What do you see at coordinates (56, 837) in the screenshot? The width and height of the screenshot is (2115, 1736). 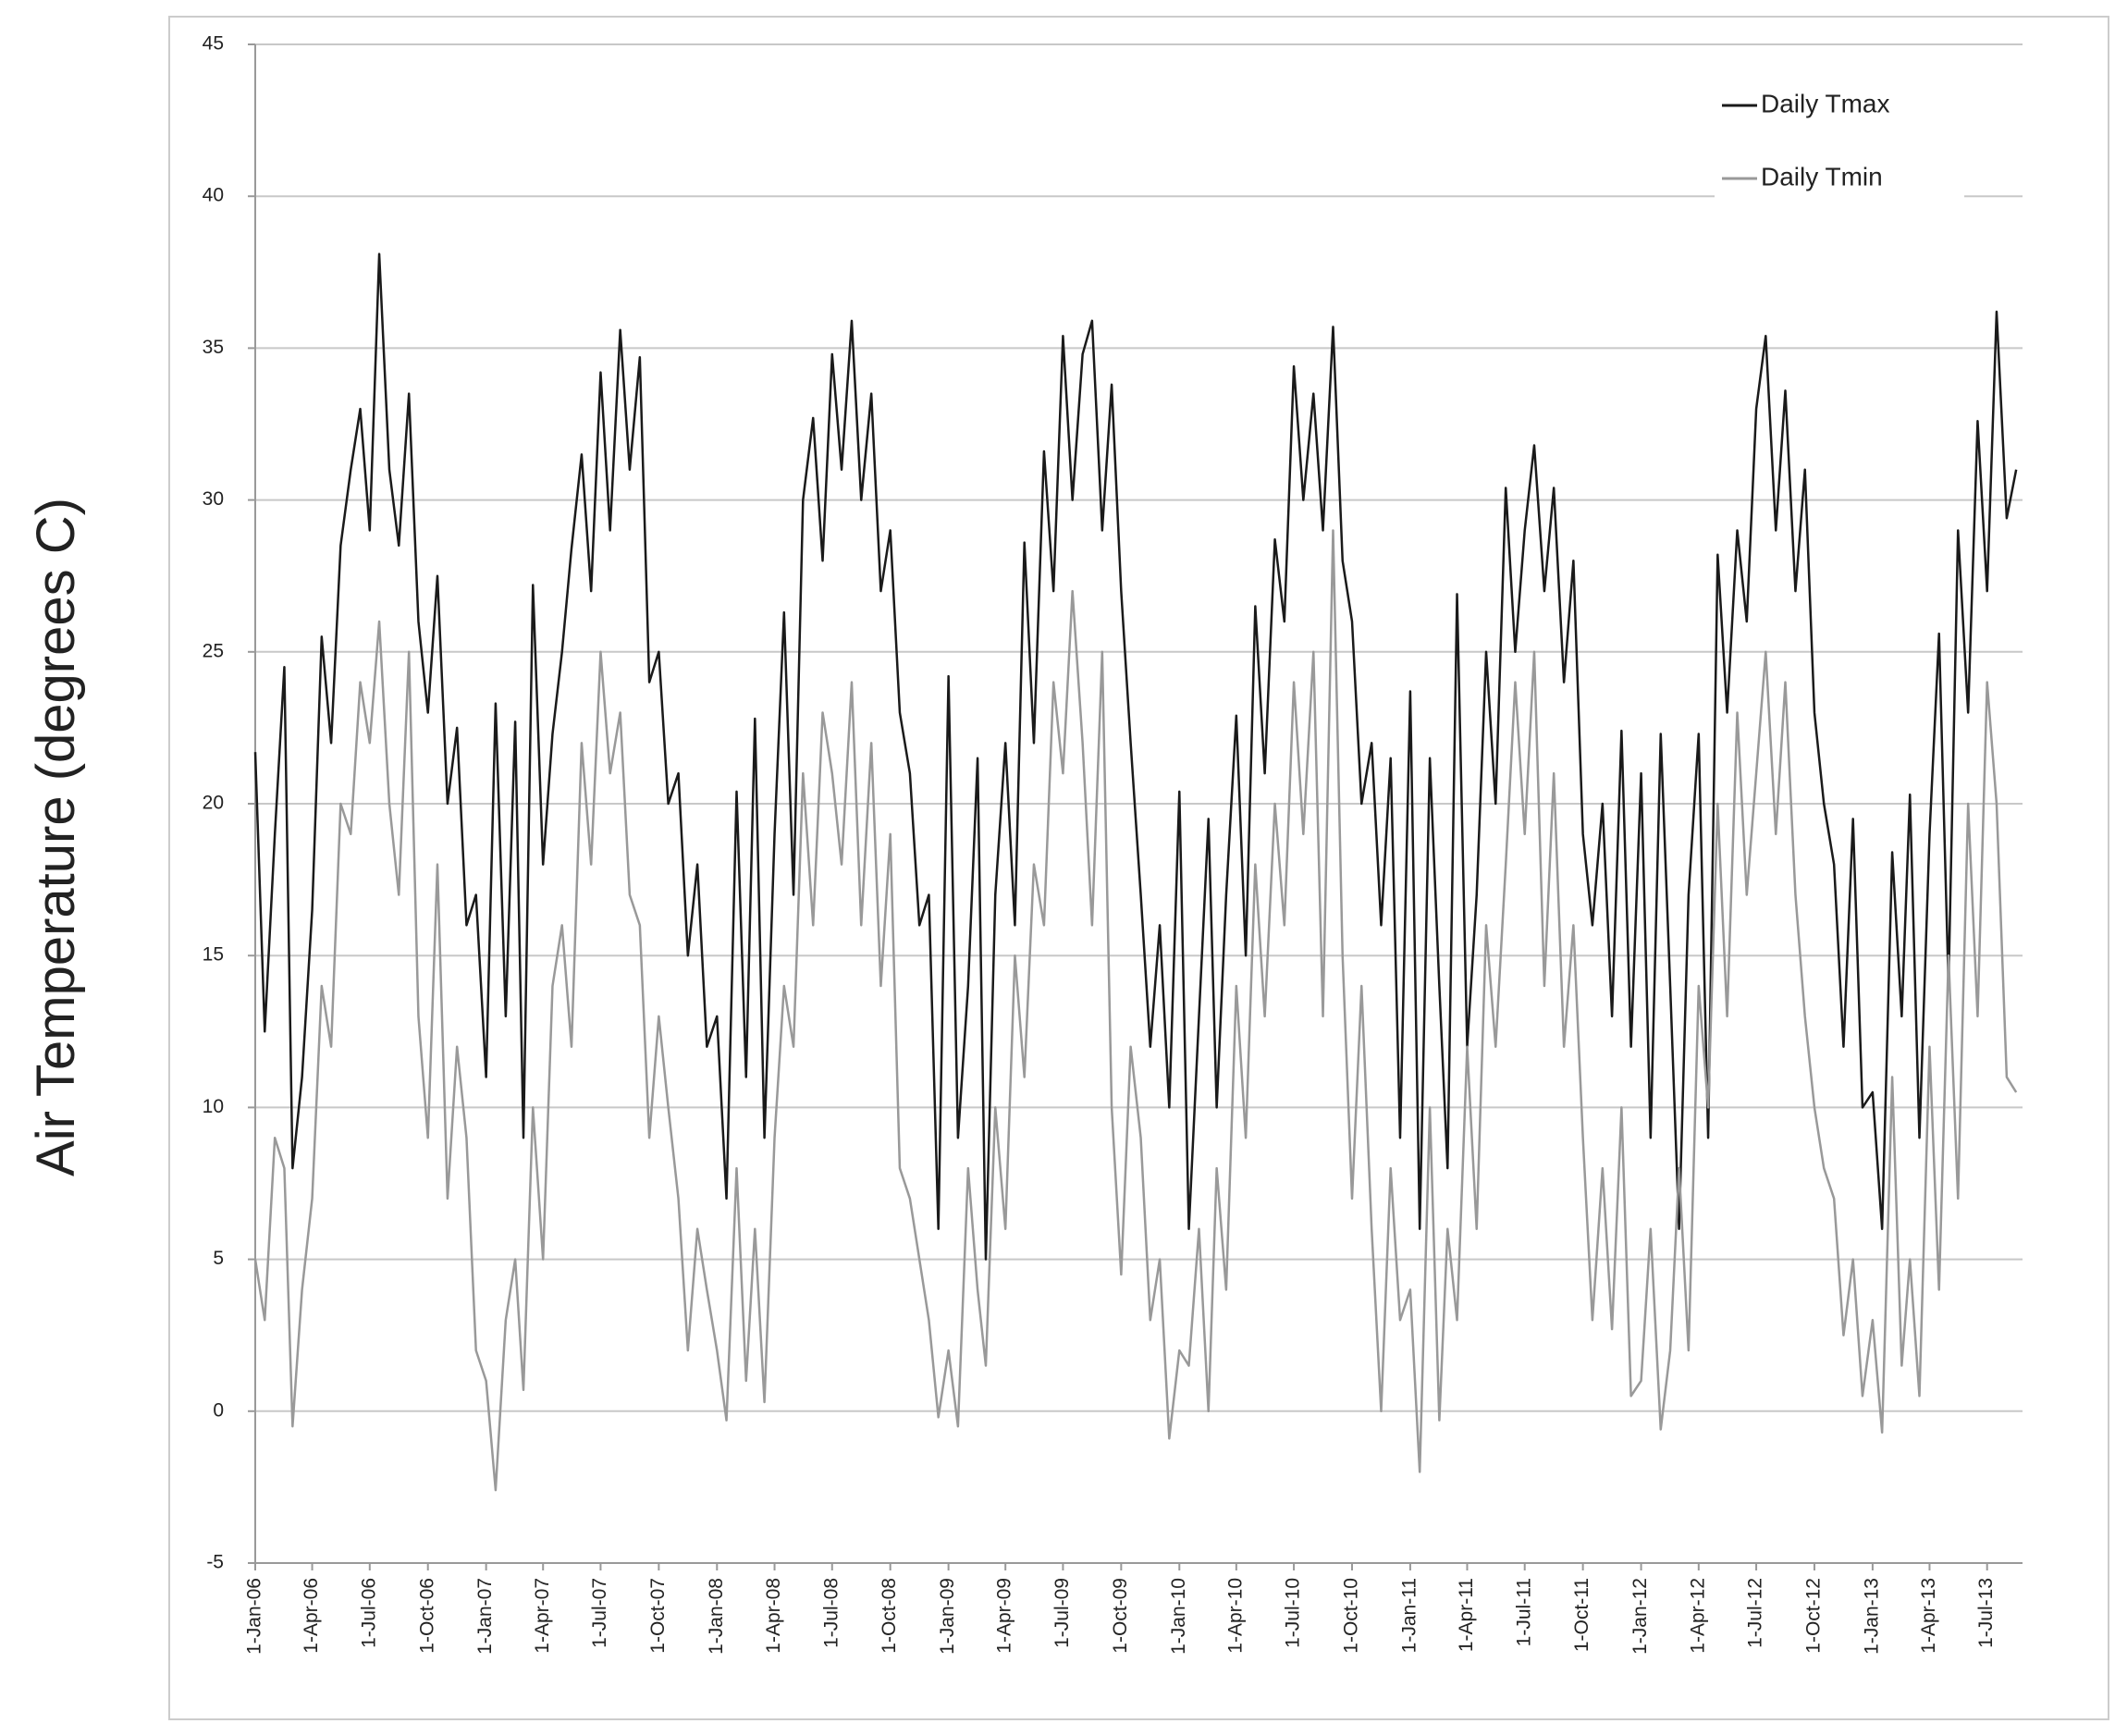 I see `y-axis-title: Air Temperature (degrees C)` at bounding box center [56, 837].